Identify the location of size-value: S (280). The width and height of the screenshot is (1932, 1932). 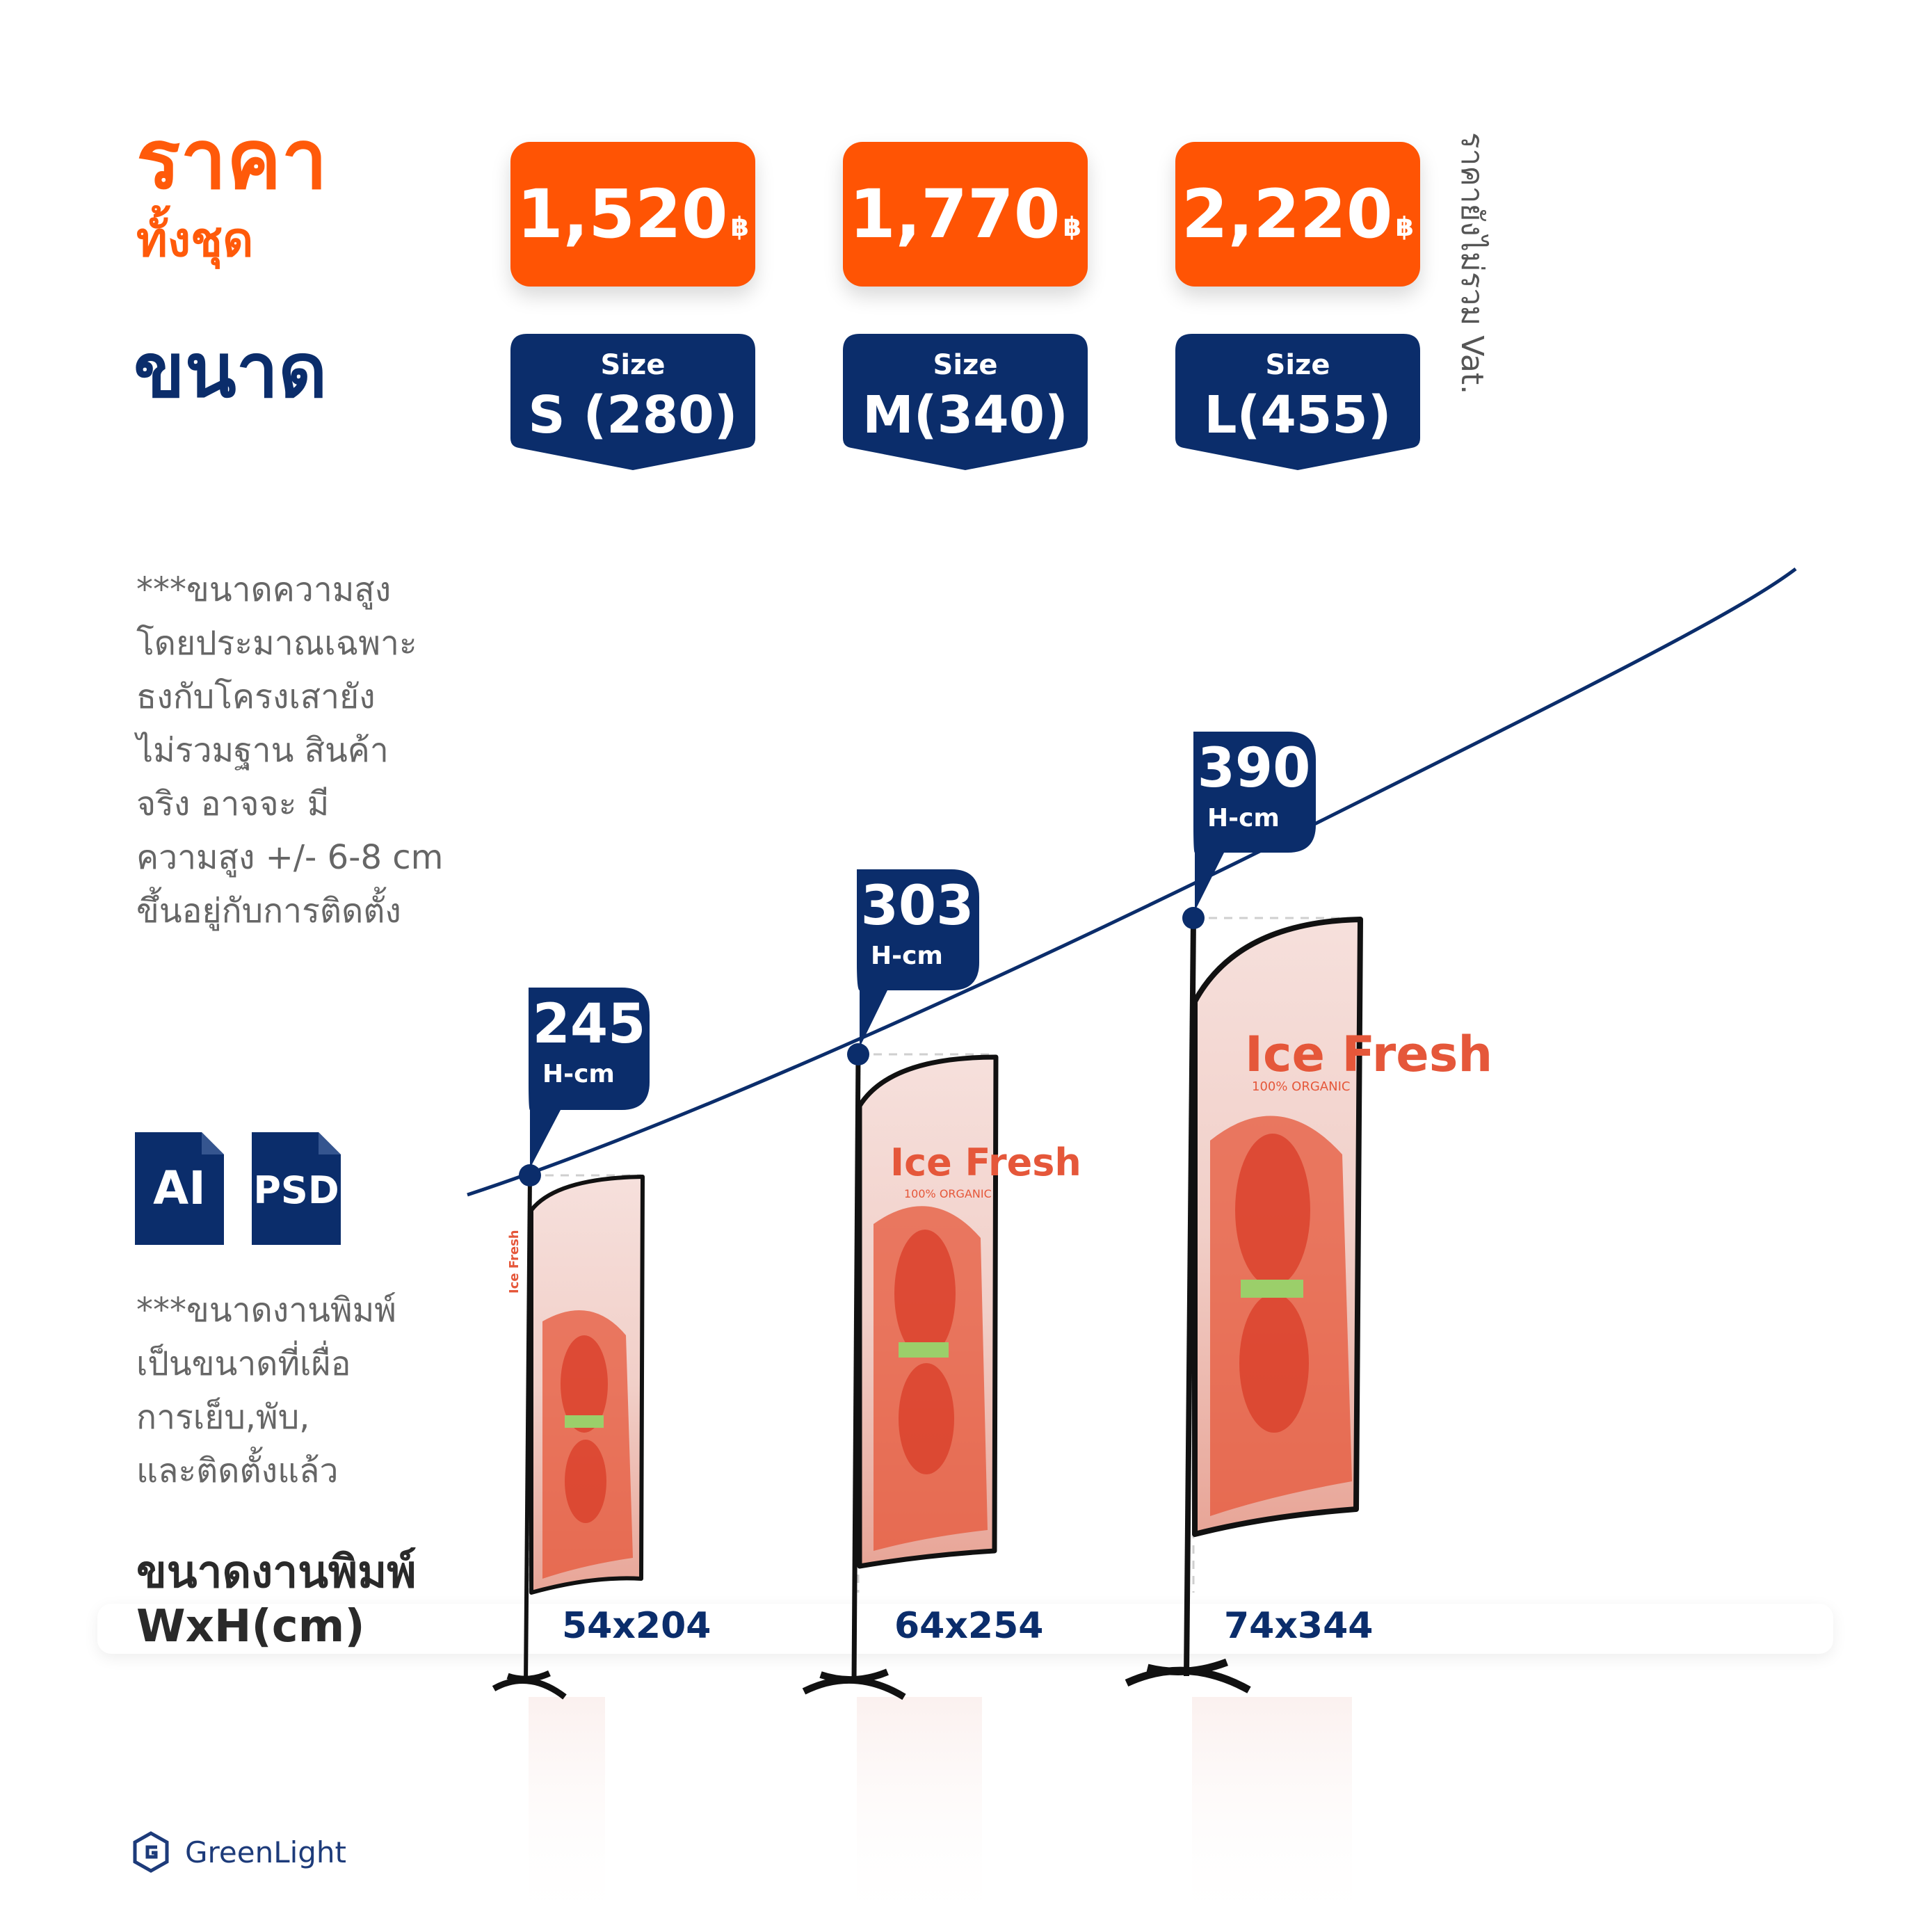
(633, 415).